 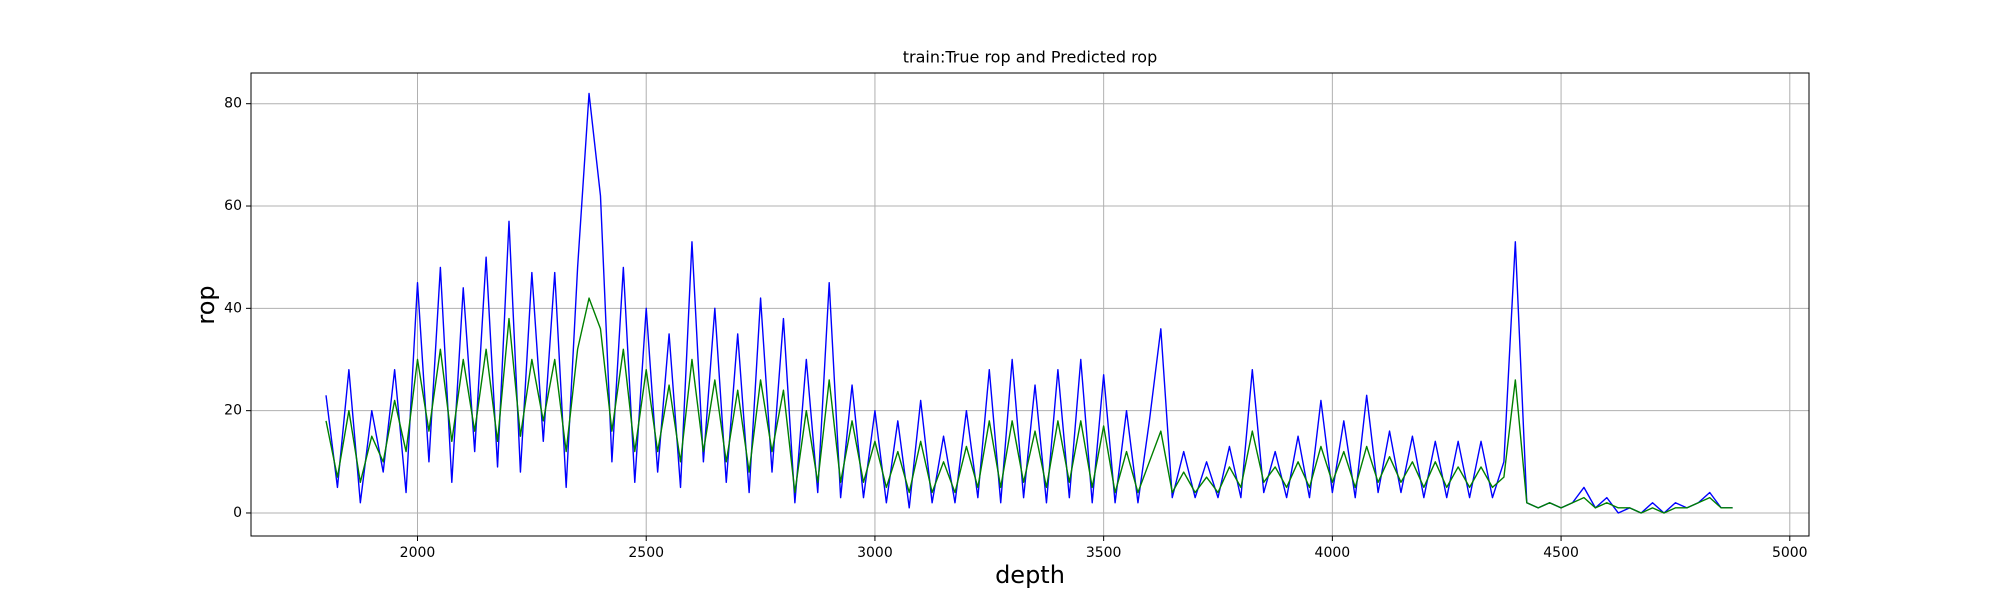 What do you see at coordinates (646, 553) in the screenshot?
I see `x-tick-label: 2500` at bounding box center [646, 553].